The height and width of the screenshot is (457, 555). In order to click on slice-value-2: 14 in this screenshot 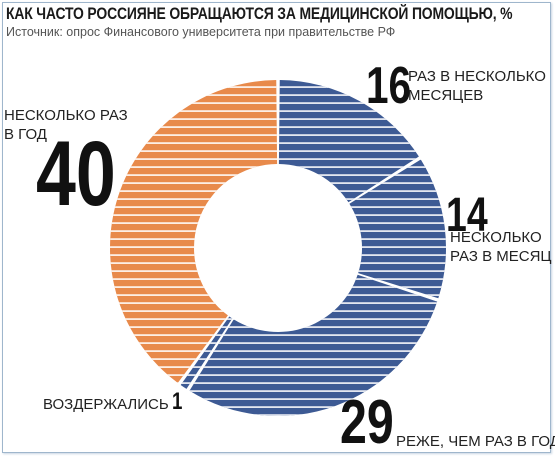, I will do `click(467, 215)`.